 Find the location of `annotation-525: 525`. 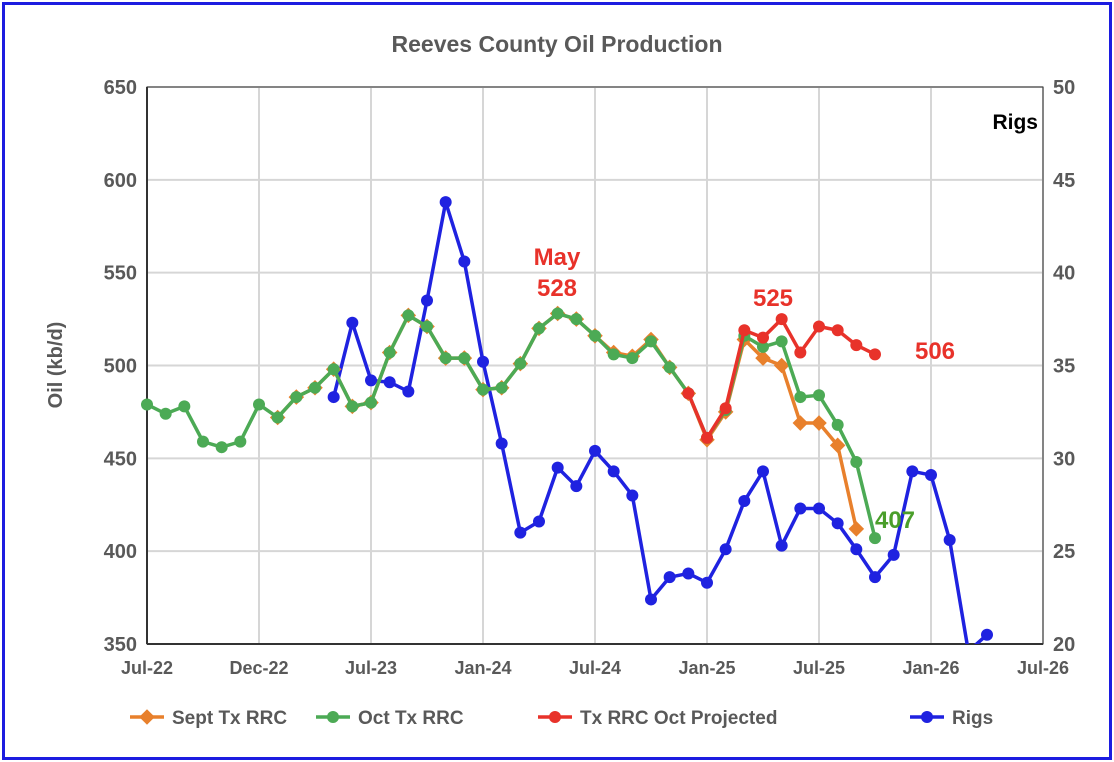

annotation-525: 525 is located at coordinates (773, 298).